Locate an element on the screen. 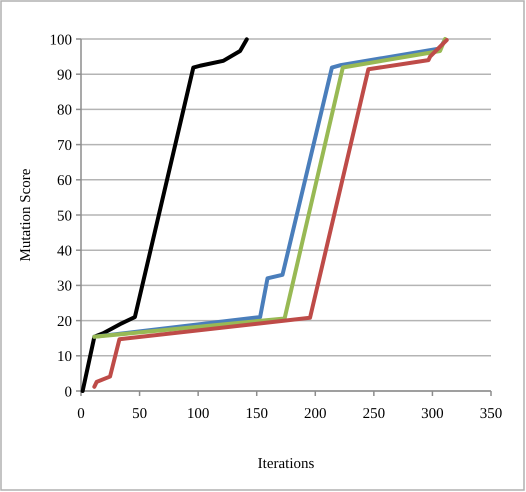 The width and height of the screenshot is (526, 492). y-tick-label: 10 is located at coordinates (64, 357).